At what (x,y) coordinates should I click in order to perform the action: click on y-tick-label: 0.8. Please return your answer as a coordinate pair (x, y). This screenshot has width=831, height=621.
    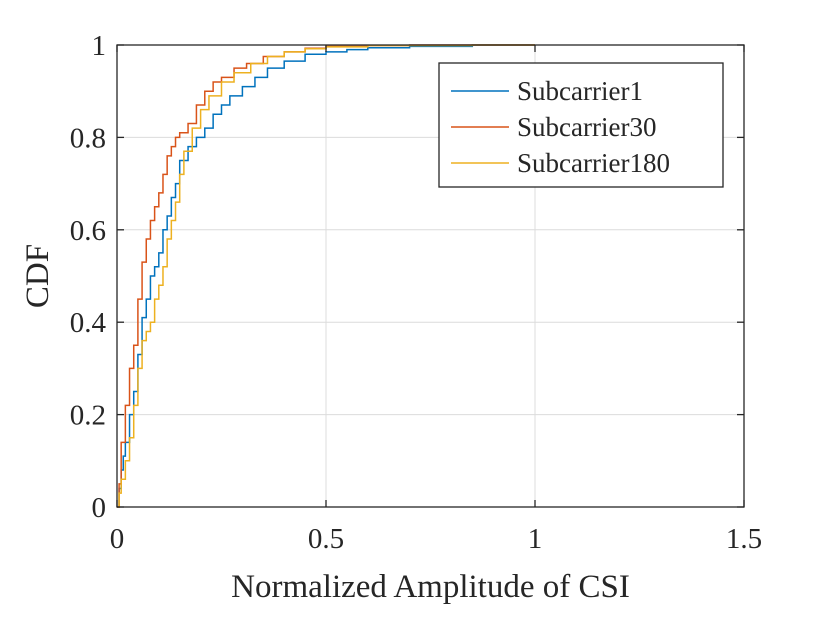
    Looking at the image, I should click on (88, 138).